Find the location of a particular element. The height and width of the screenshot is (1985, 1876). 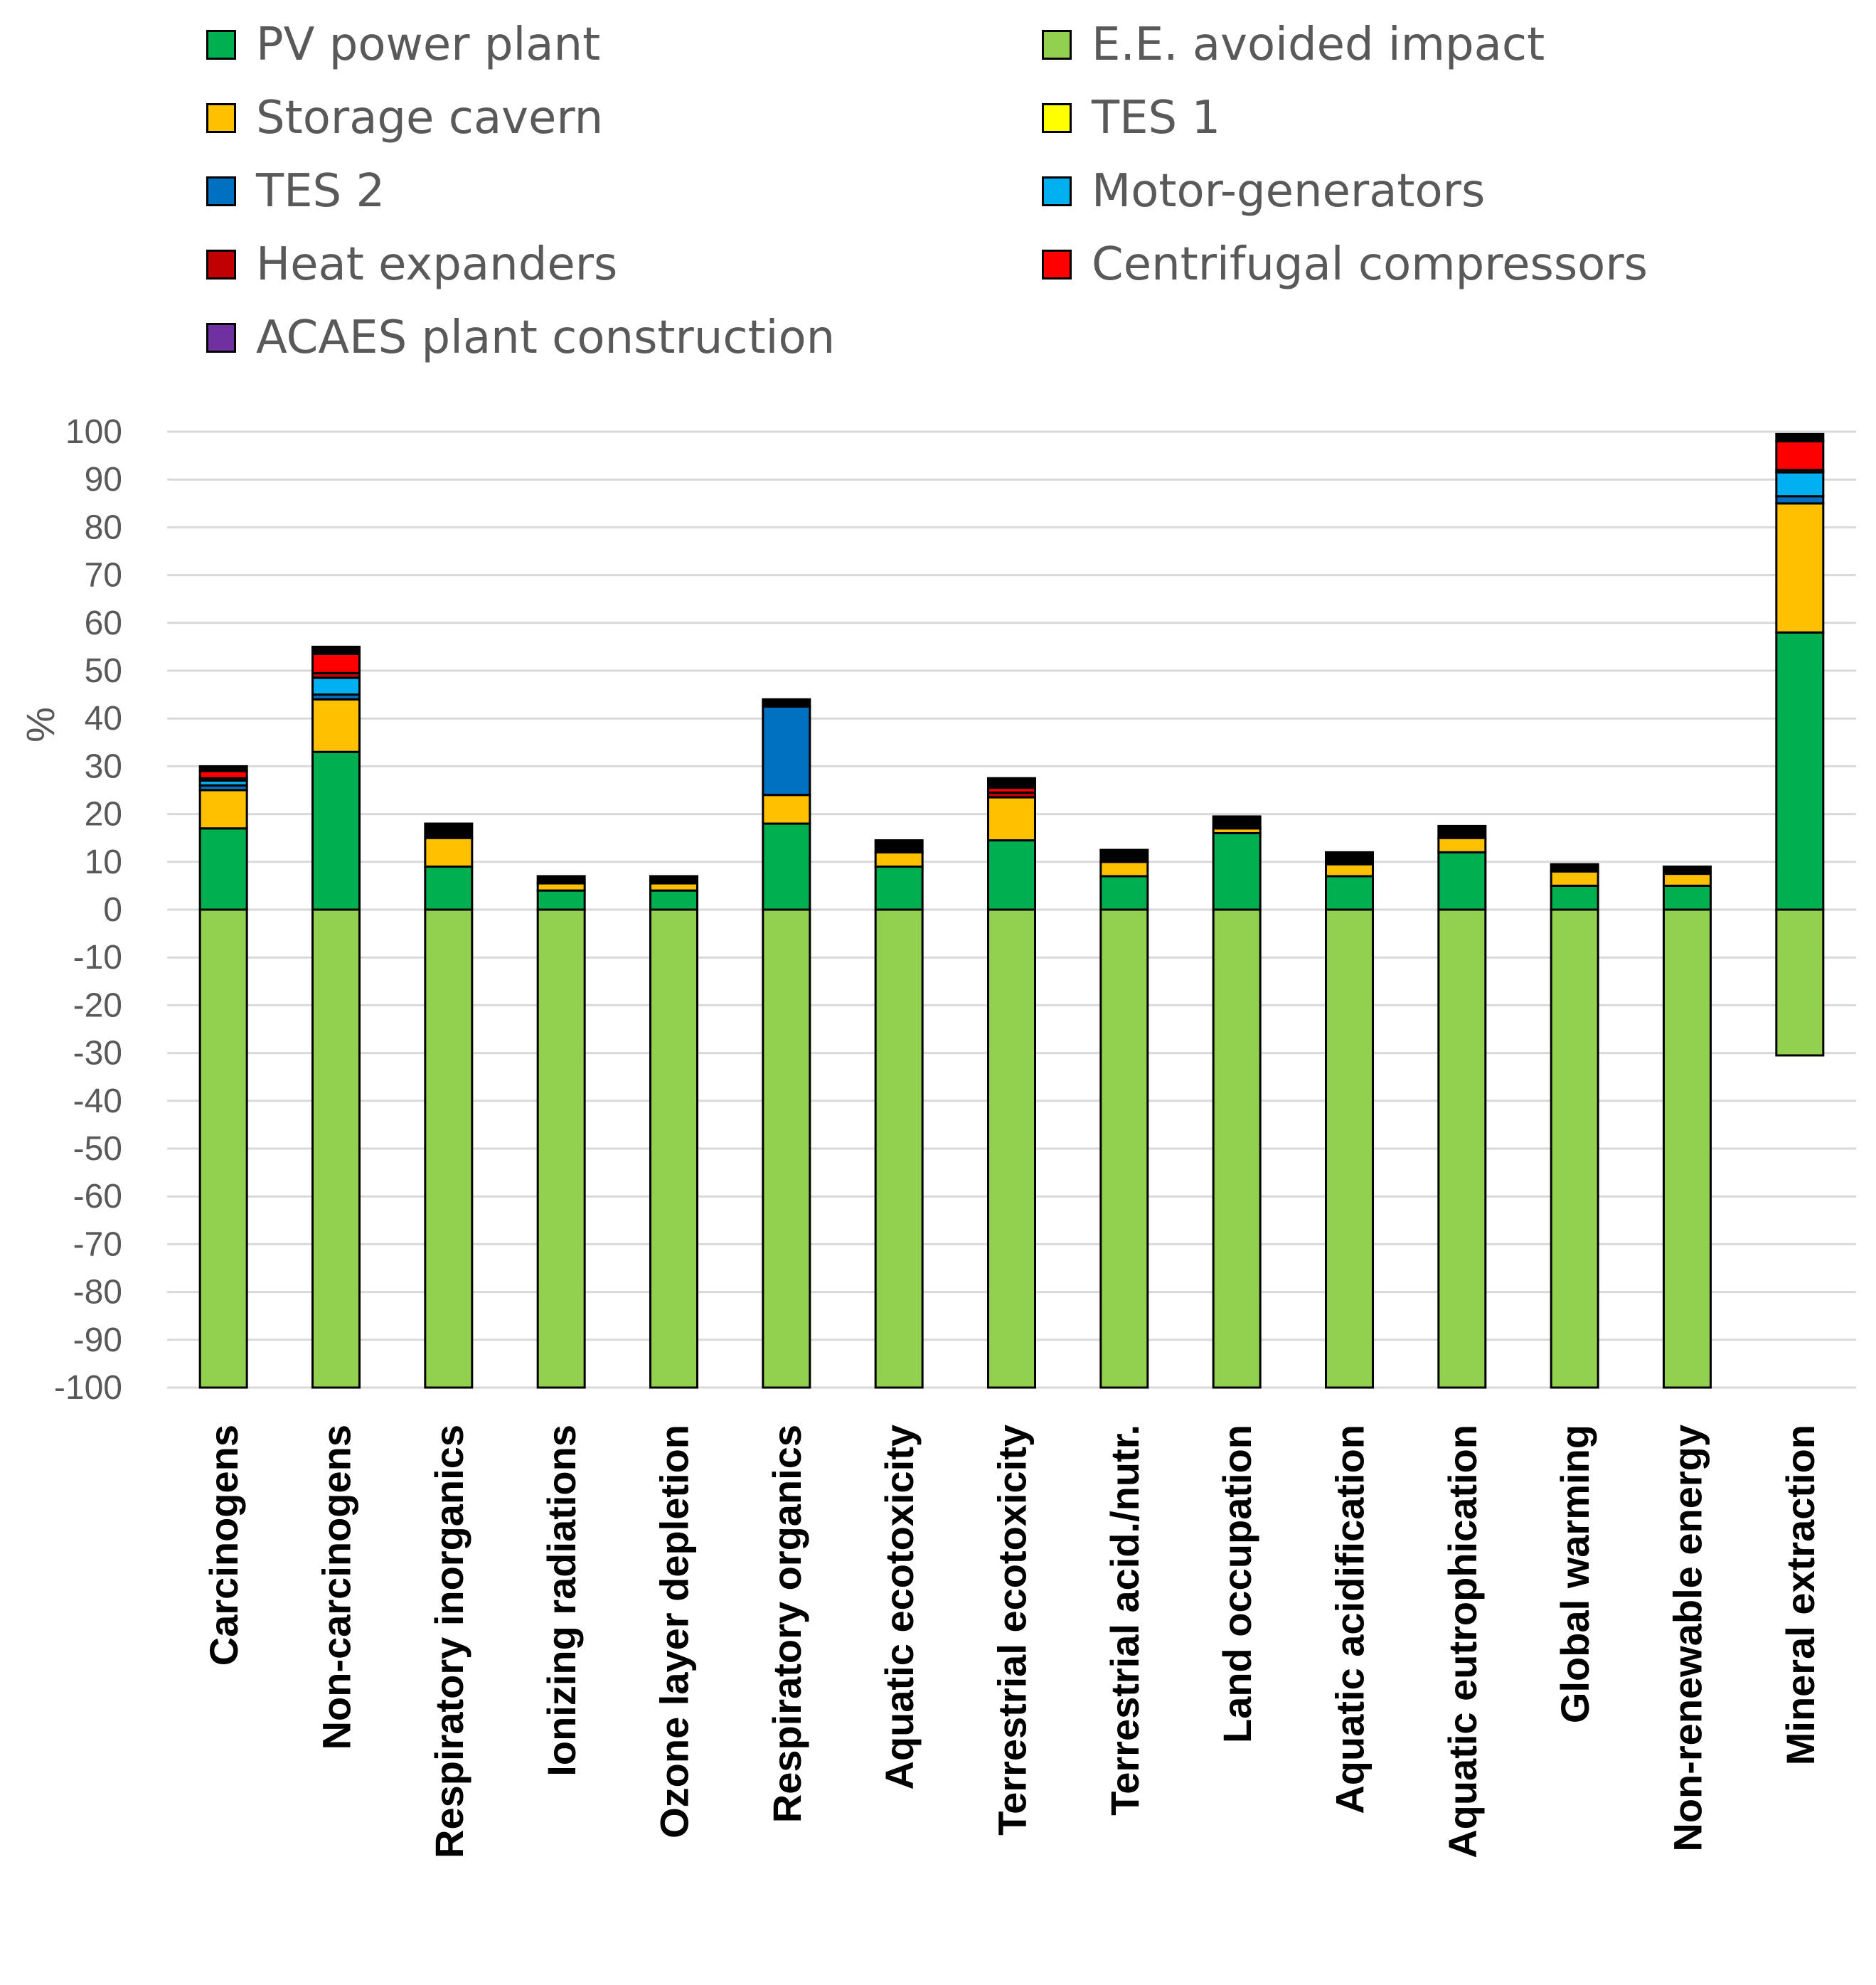

category-label: Terrestrial acid./nutr. is located at coordinates (1124, 1621).